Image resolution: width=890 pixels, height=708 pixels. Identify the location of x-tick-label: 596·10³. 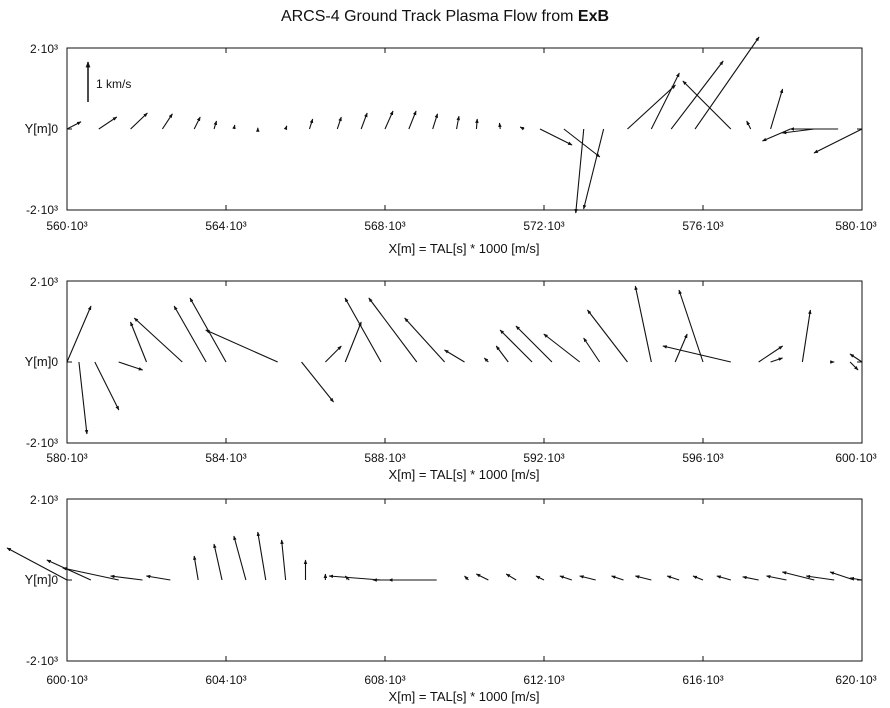
(702, 458).